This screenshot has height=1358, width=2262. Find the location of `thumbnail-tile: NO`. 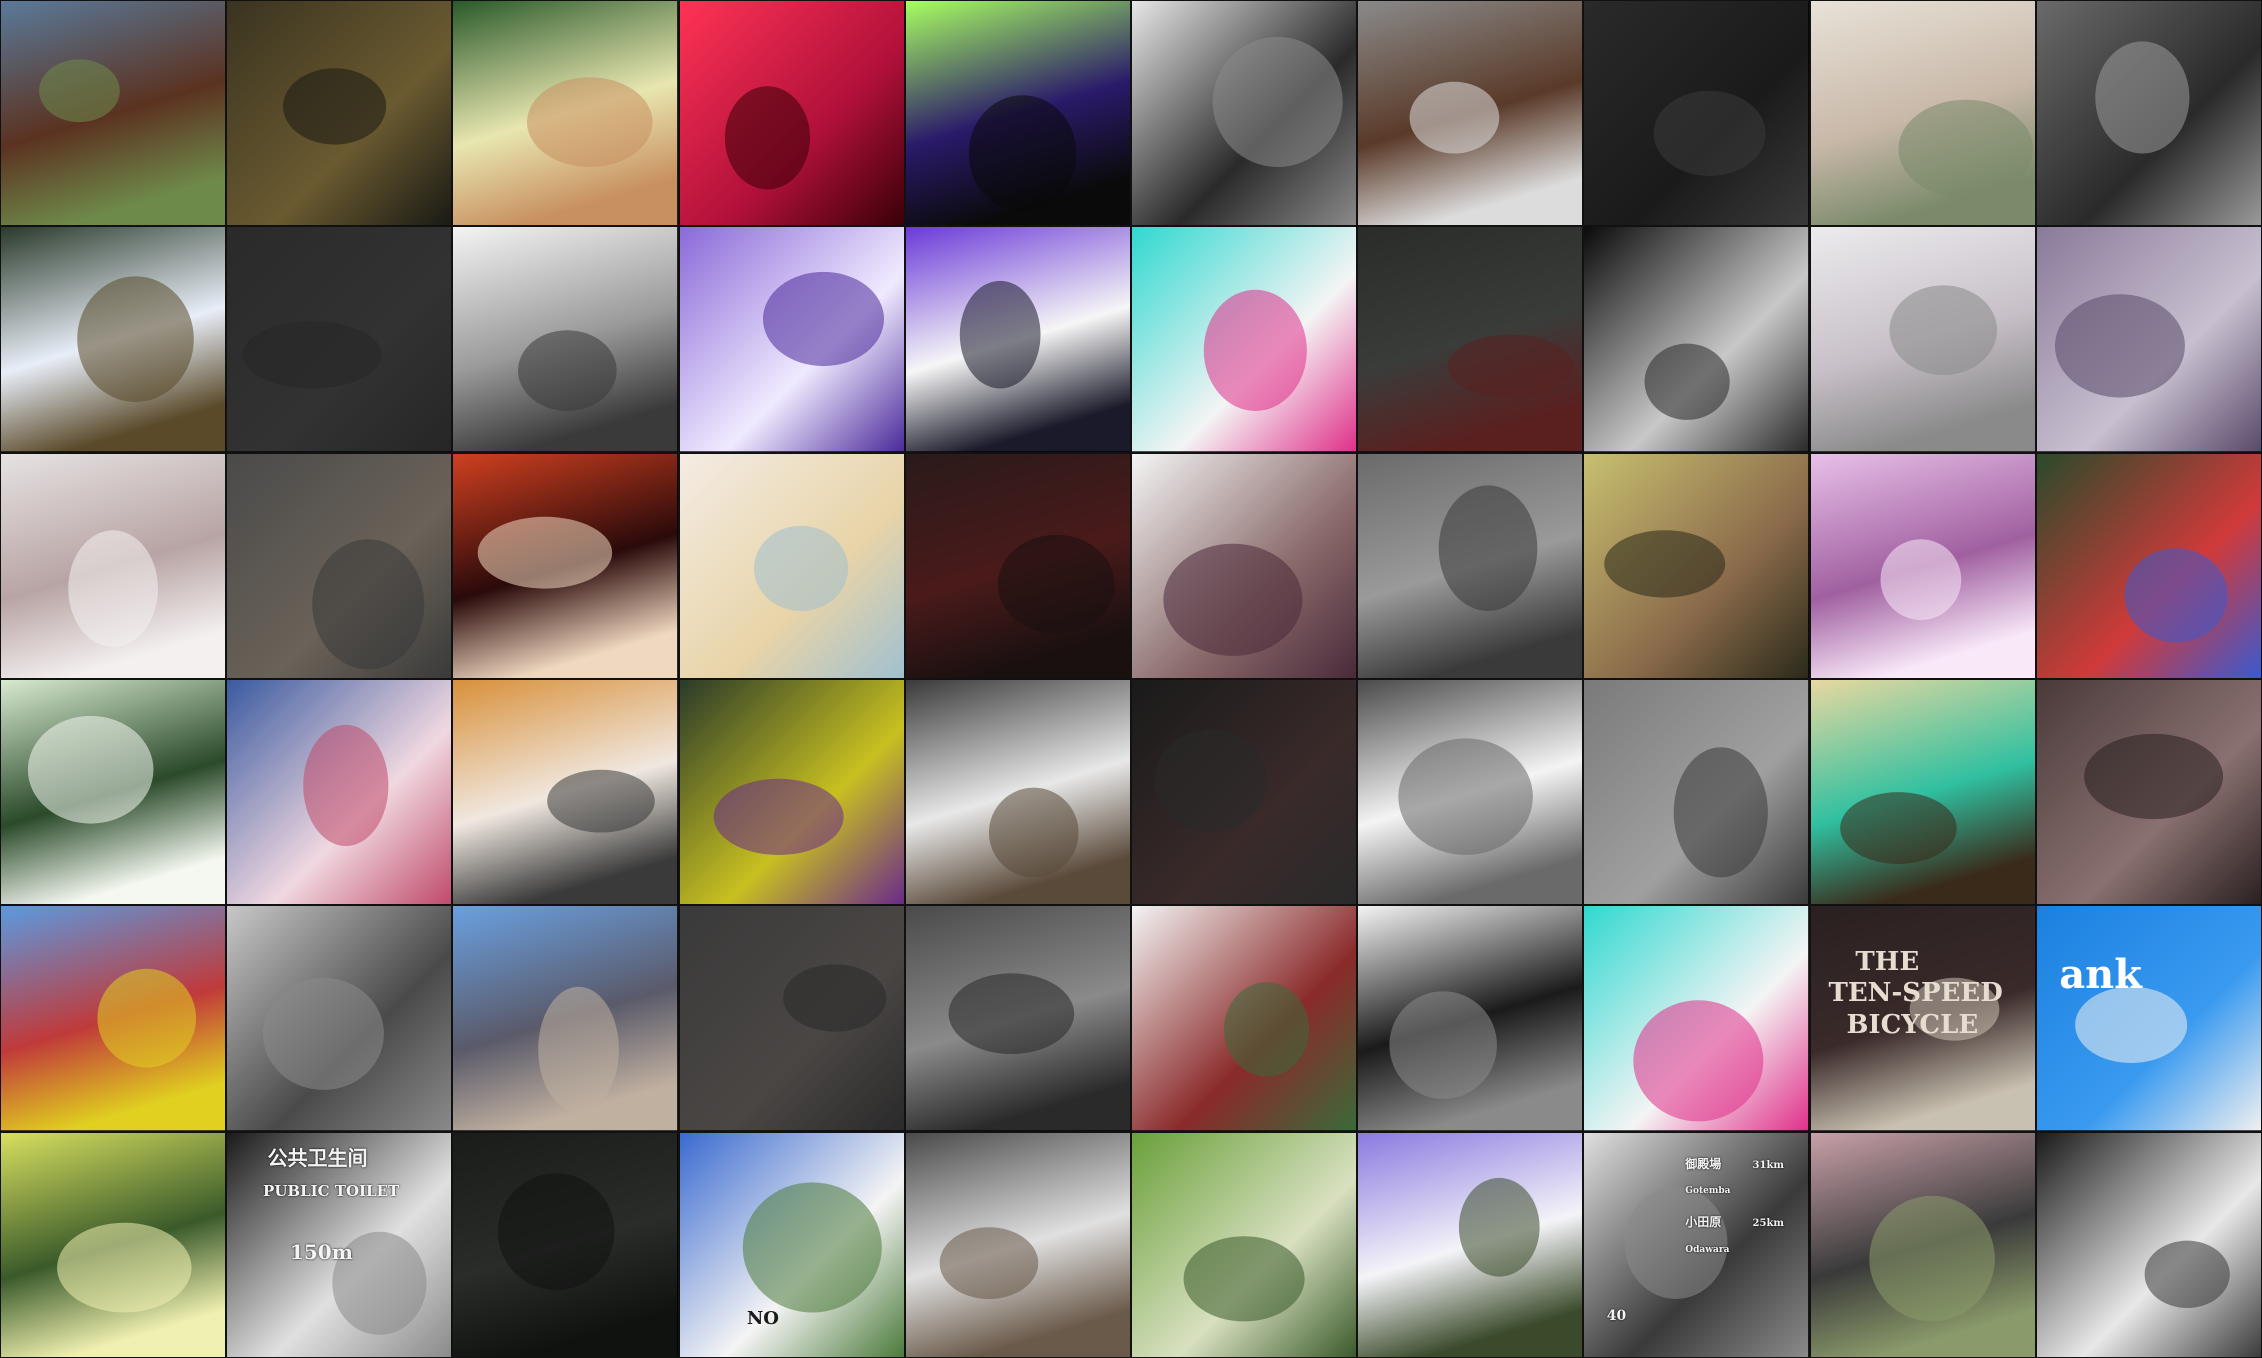

thumbnail-tile: NO is located at coordinates (791, 1244).